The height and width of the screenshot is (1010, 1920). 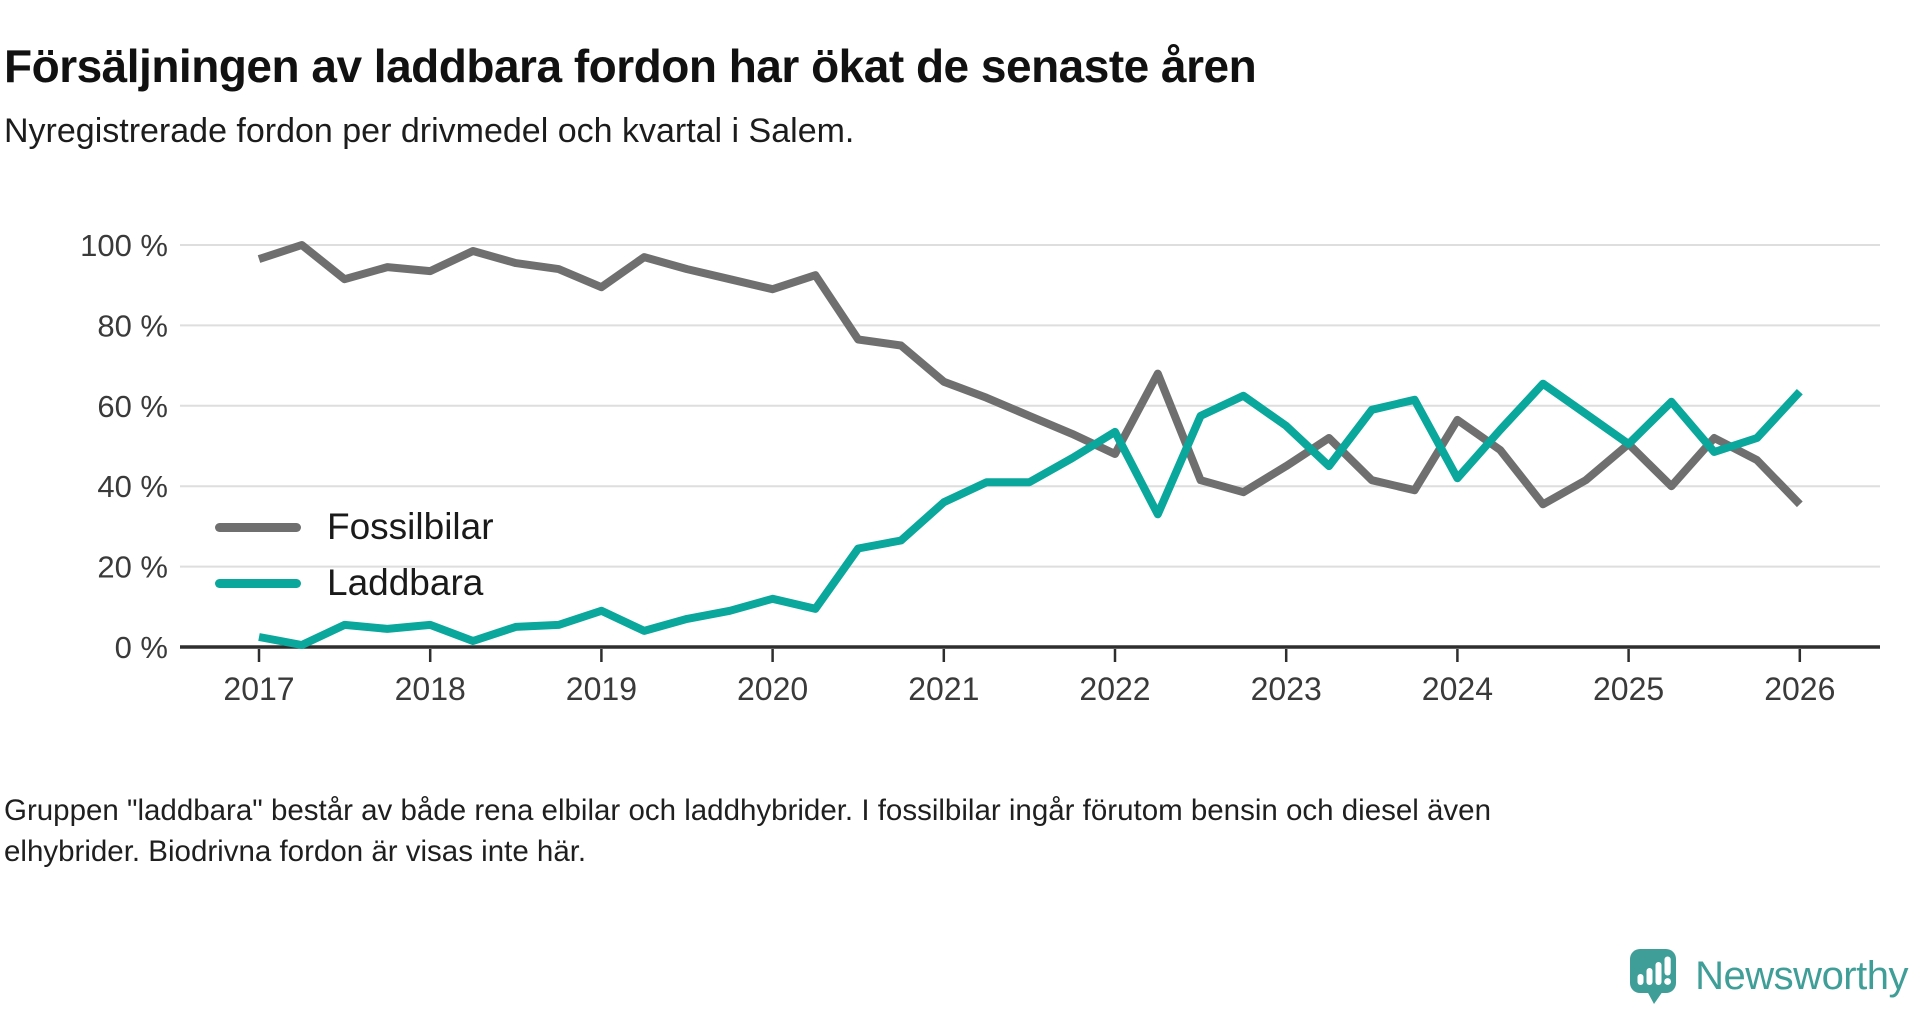 What do you see at coordinates (132, 567) in the screenshot?
I see `y-tick-label-20: 20 %` at bounding box center [132, 567].